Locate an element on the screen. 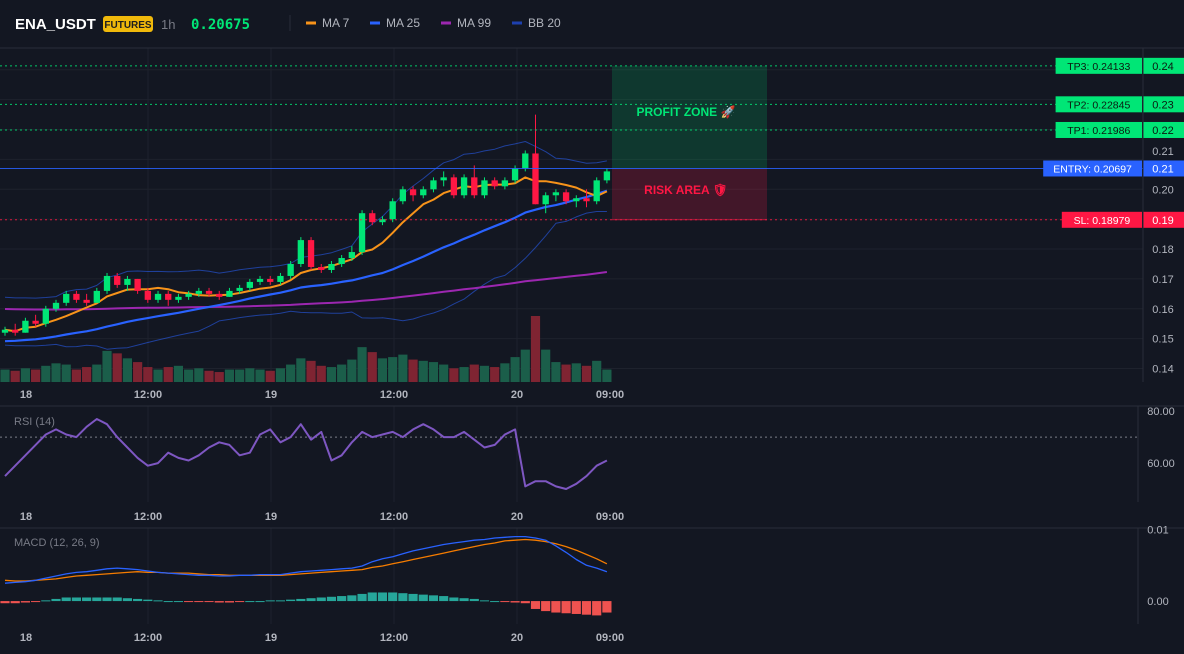 This screenshot has height=654, width=1184. ma25-line is located at coordinates (306, 266).